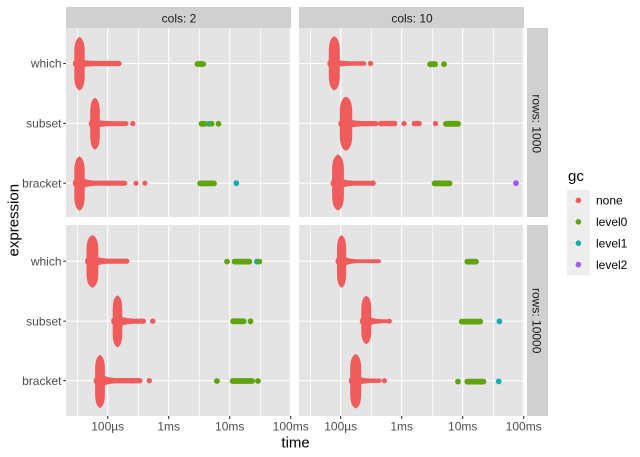  What do you see at coordinates (612, 243) in the screenshot?
I see `svg-text: level1` at bounding box center [612, 243].